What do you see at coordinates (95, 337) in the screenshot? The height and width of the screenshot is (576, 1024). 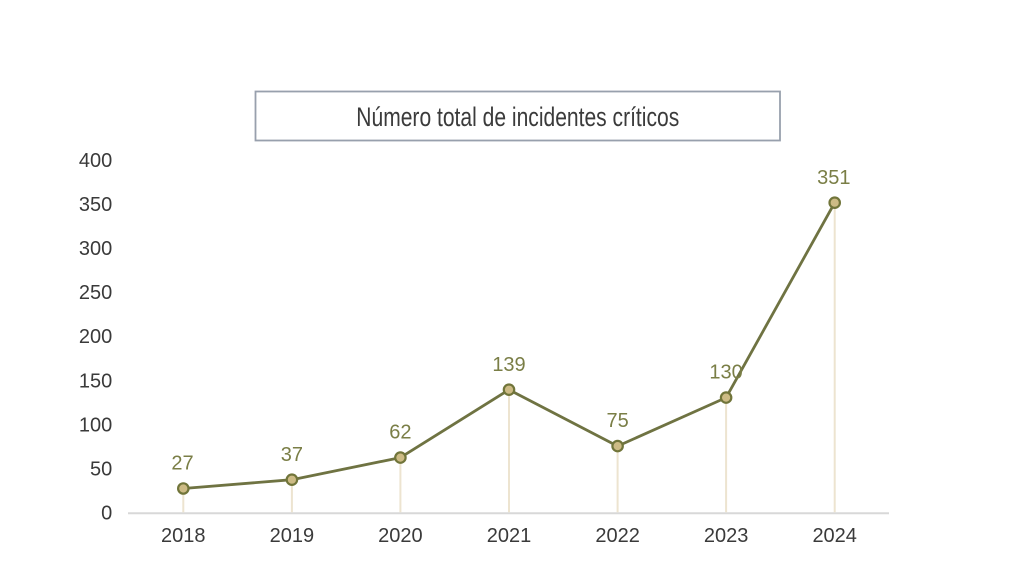 I see `svg-text: 200` at bounding box center [95, 337].